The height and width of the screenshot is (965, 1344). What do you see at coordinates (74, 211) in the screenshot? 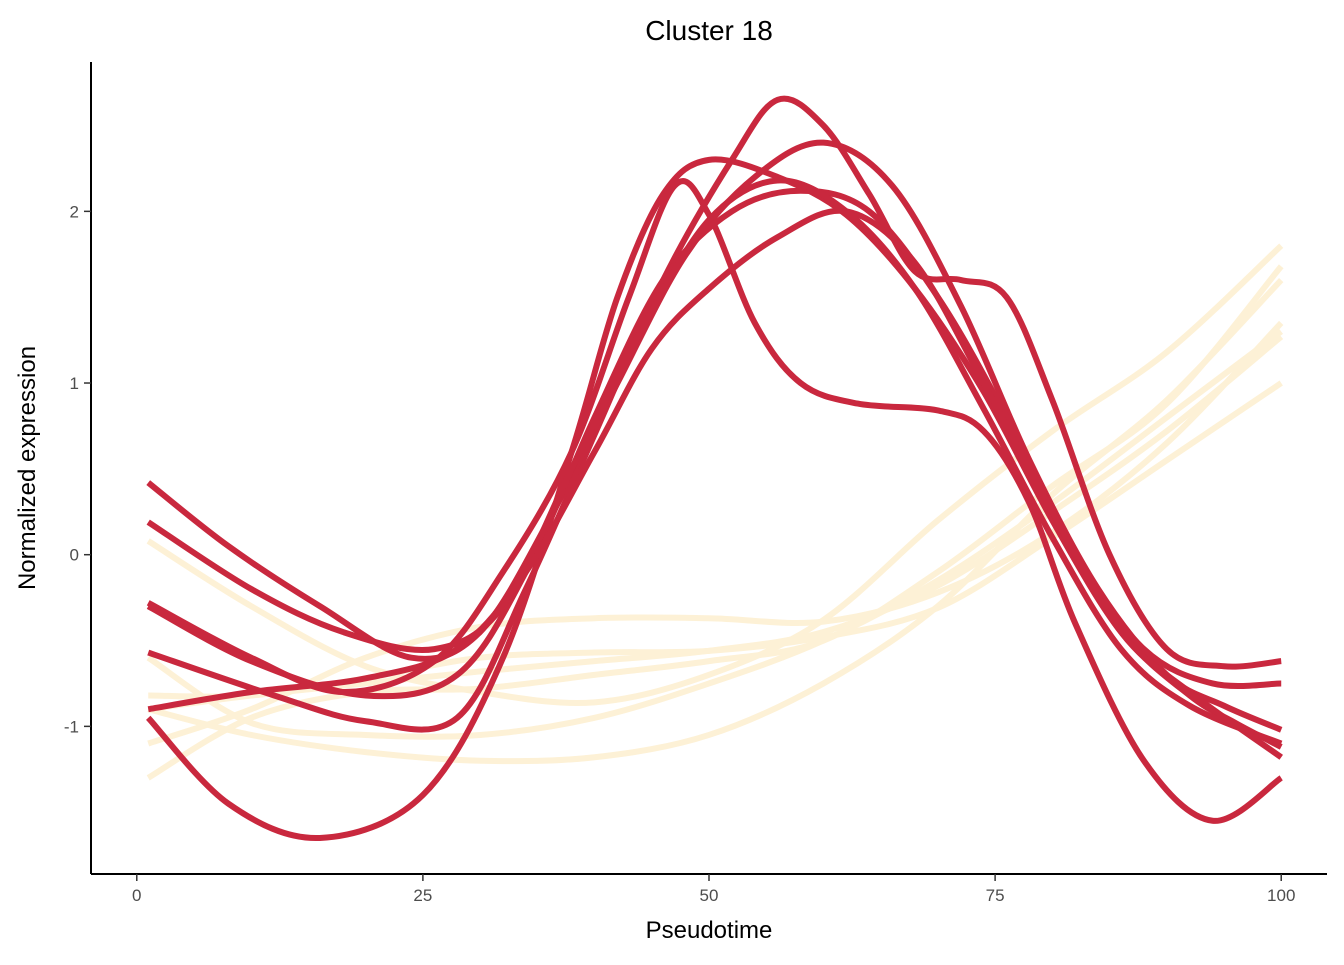
I see `y-tick-label: 2` at bounding box center [74, 211].